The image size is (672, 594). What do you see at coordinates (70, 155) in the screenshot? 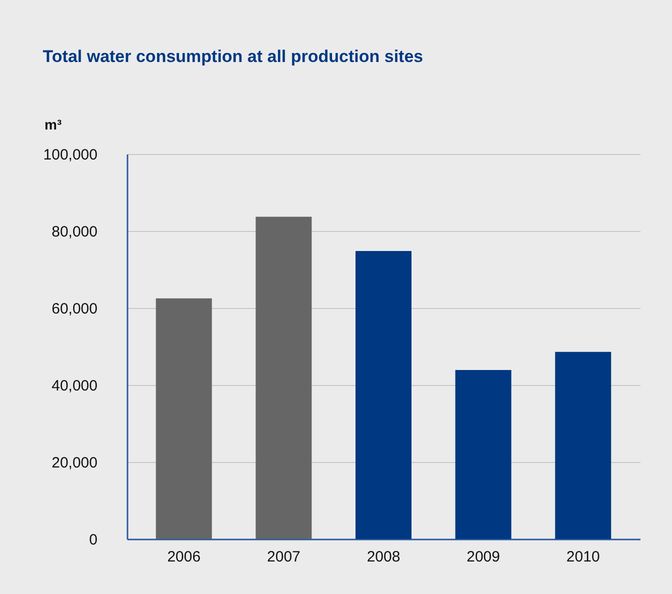
I see `y-tick-label: 100,000` at bounding box center [70, 155].